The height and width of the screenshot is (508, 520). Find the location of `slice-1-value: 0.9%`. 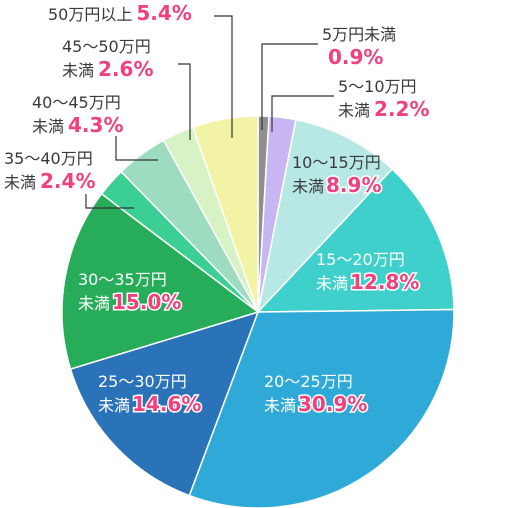

slice-1-value: 0.9% is located at coordinates (355, 57).